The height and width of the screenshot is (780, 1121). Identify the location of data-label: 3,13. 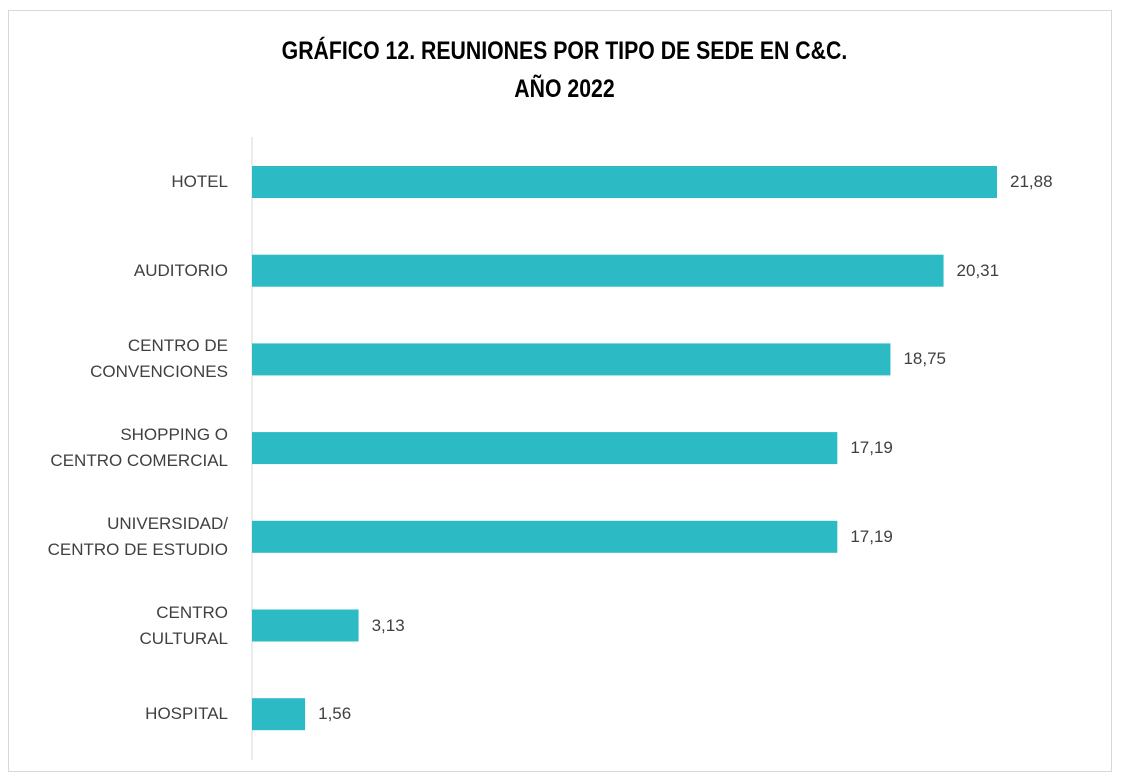
(388, 625).